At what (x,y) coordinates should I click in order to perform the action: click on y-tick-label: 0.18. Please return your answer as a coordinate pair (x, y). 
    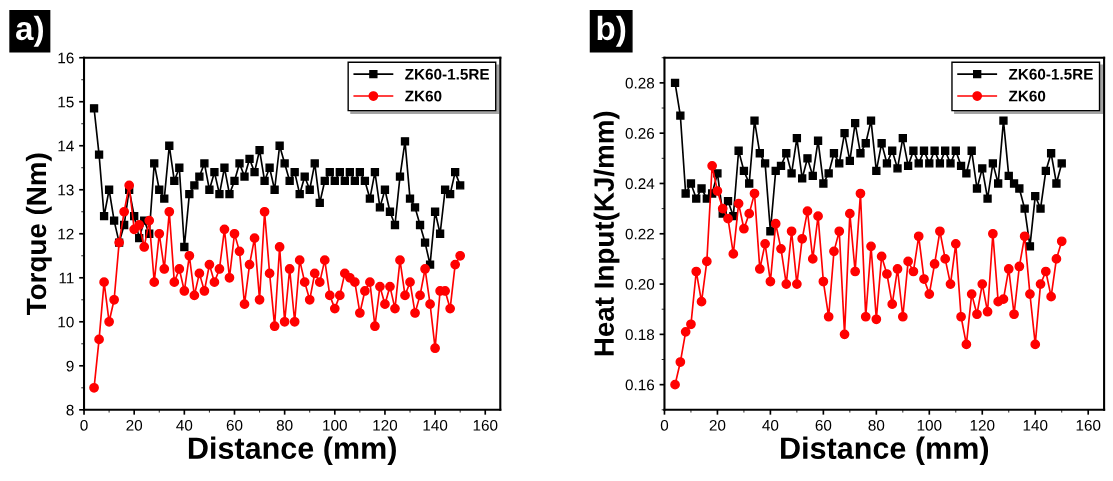
    Looking at the image, I should click on (640, 335).